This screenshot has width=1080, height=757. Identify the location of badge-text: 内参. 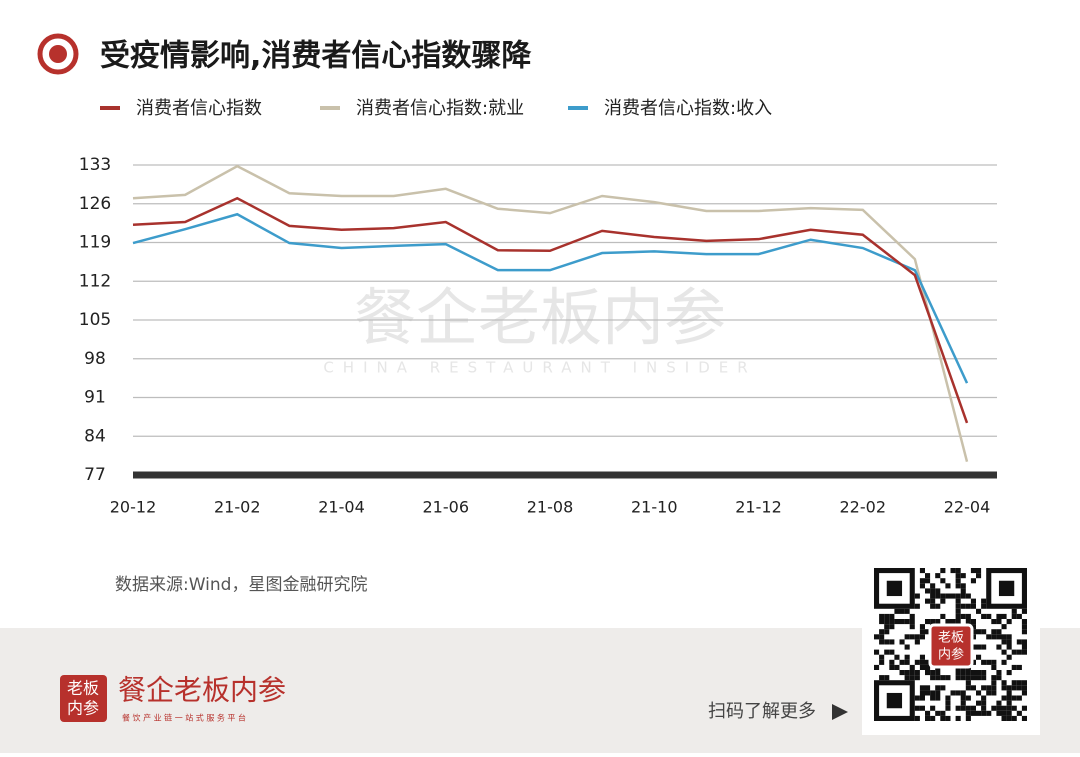
(83, 708).